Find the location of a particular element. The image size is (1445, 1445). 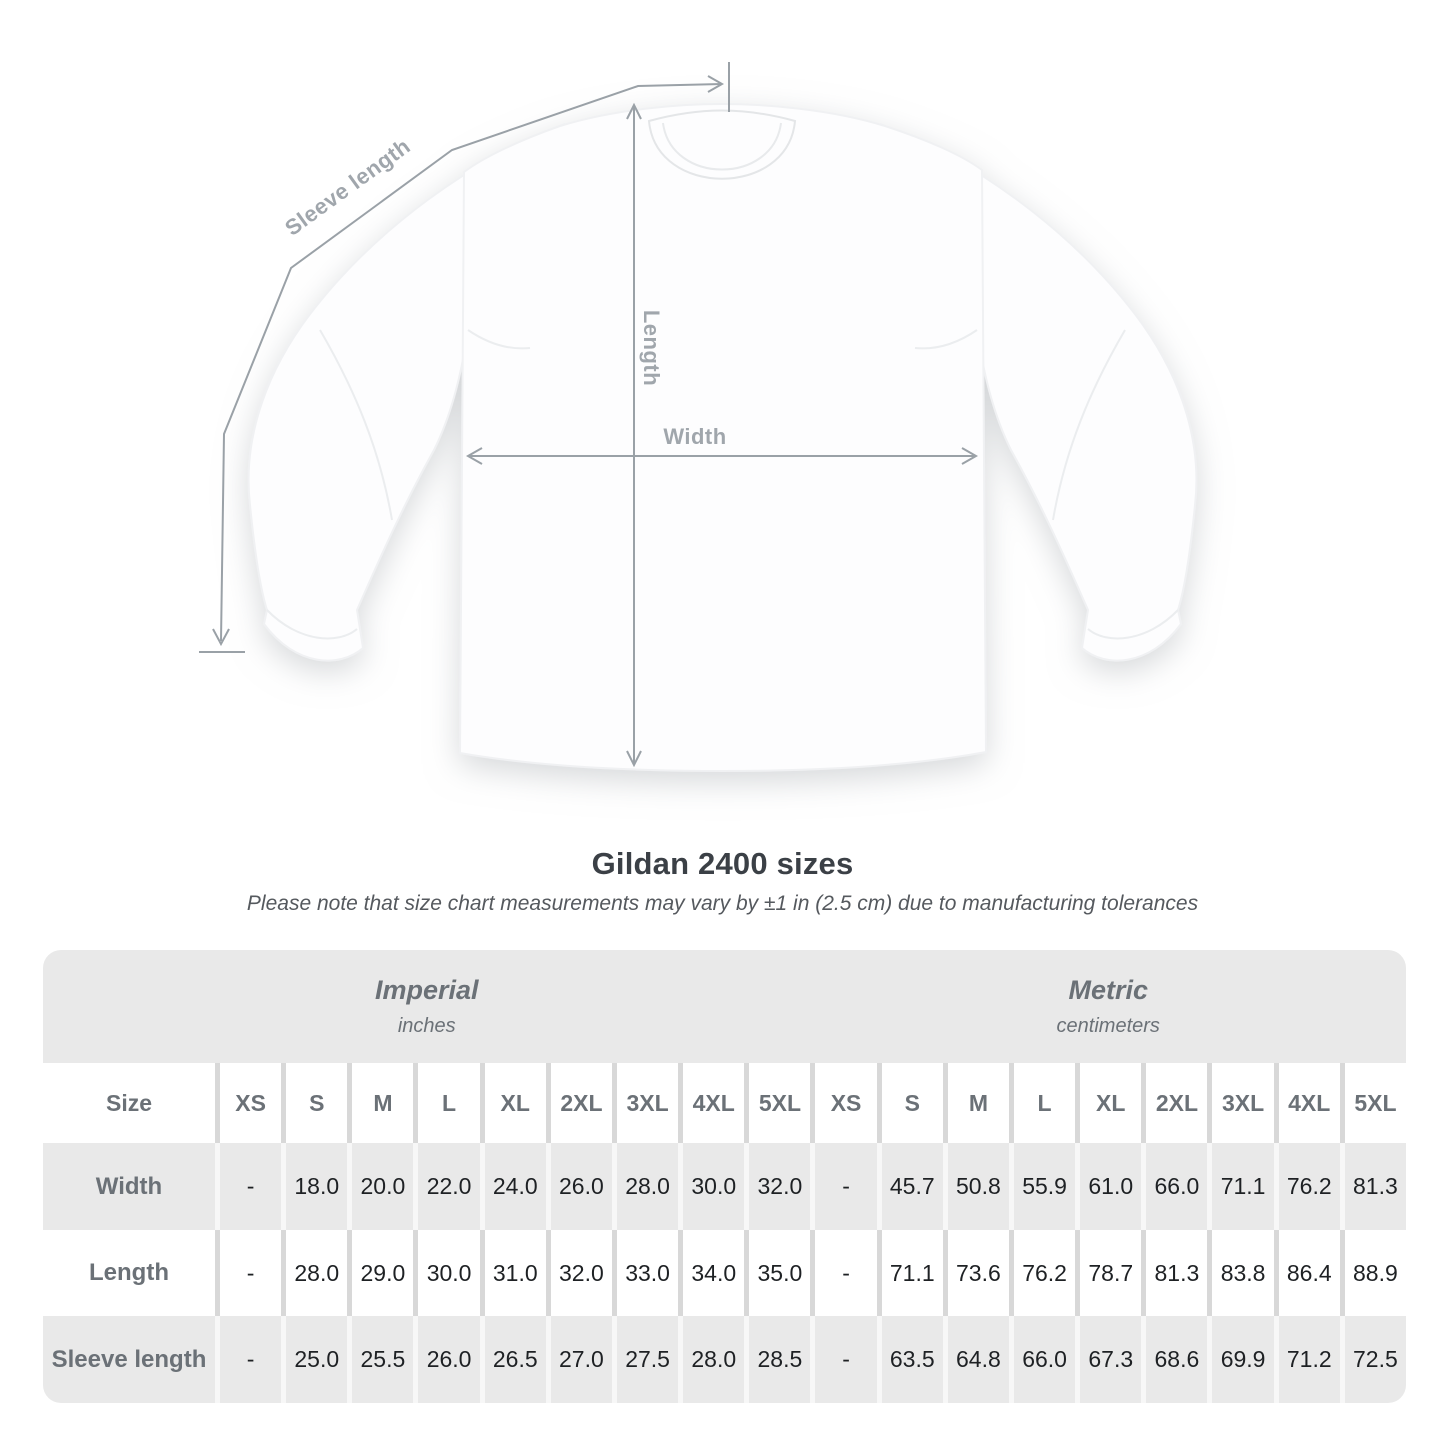

length-arrow is located at coordinates (634, 435).